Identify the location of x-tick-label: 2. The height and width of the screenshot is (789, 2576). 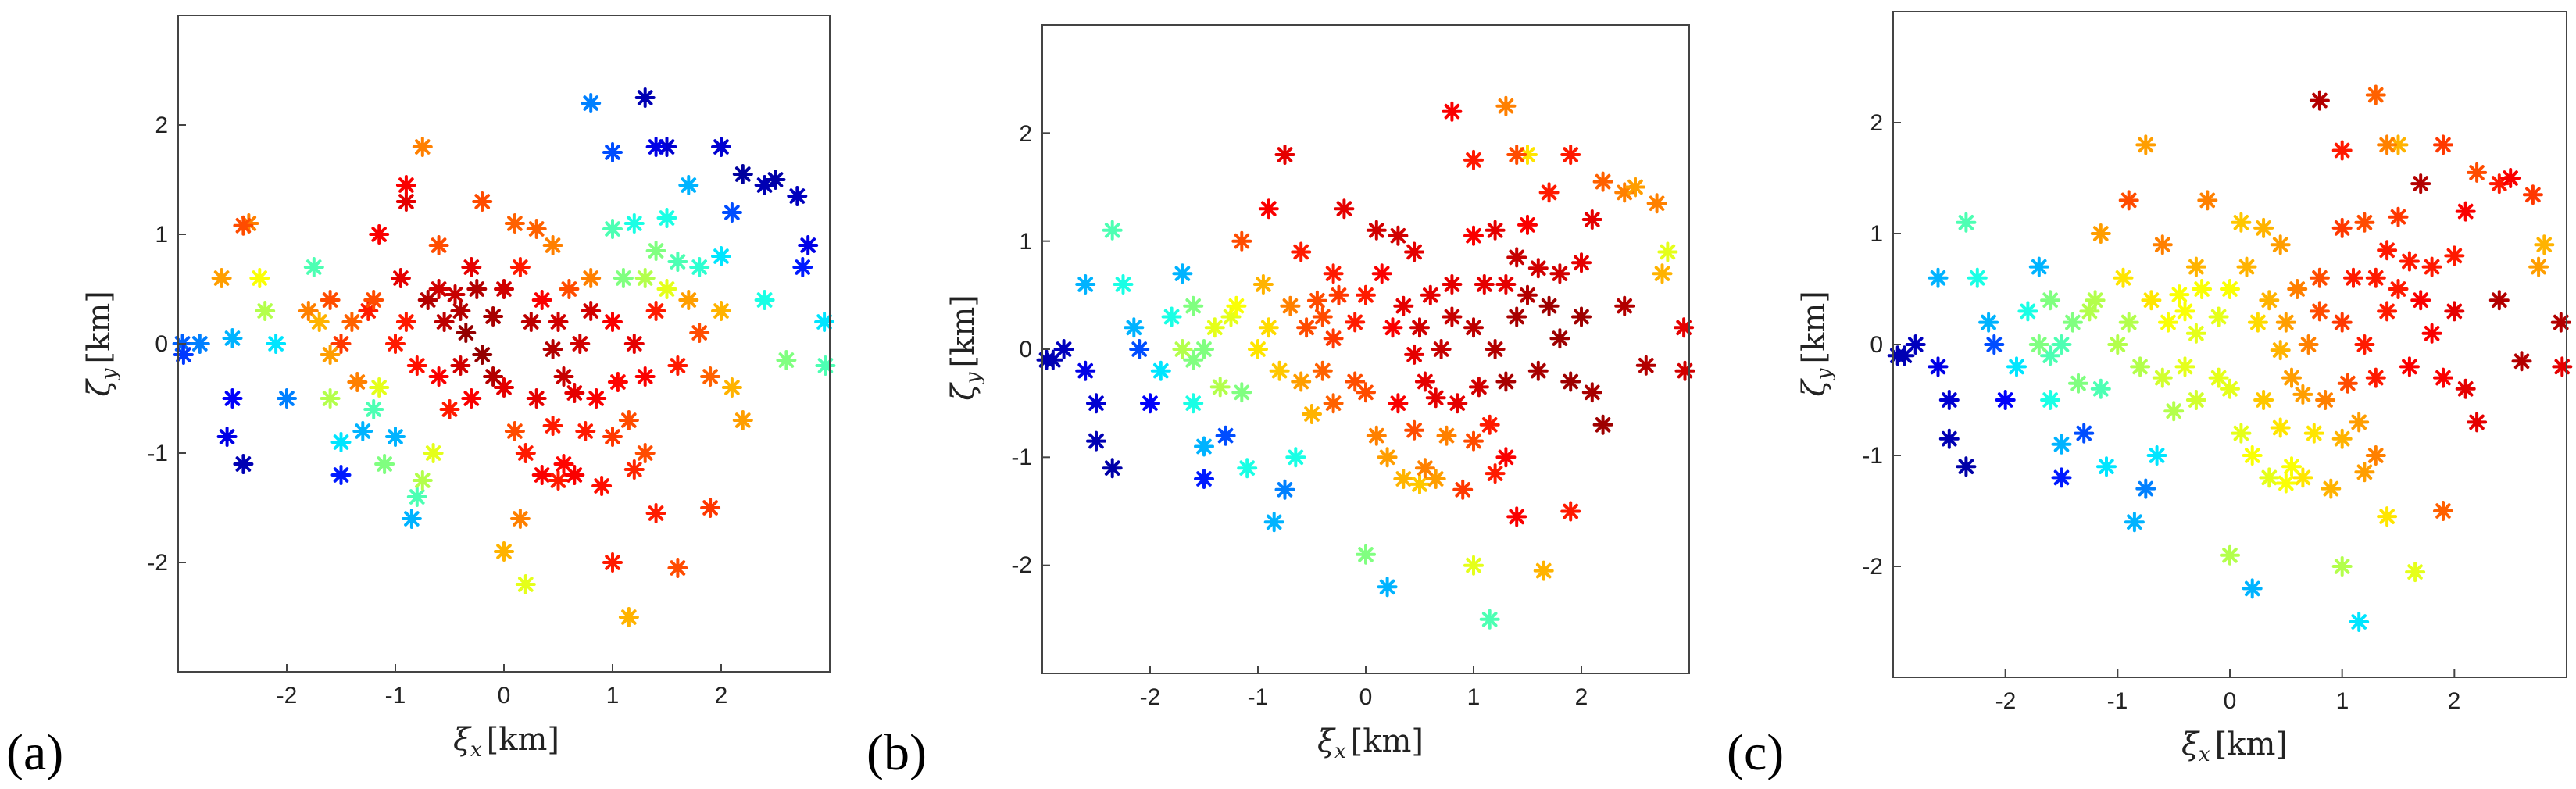
(722, 696).